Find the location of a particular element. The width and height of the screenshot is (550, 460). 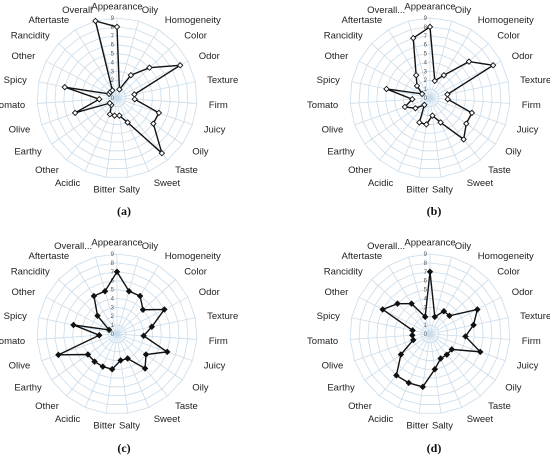

tick-label: 3 is located at coordinates (113, 308).